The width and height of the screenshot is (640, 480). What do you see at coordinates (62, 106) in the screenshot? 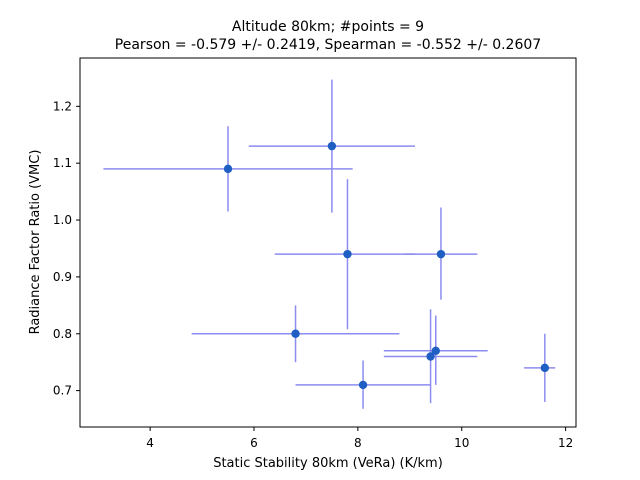
I see `y-tick-label: 1.2` at bounding box center [62, 106].